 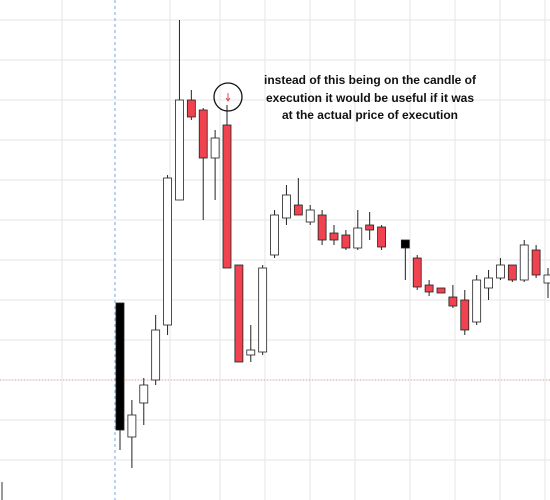 I want to click on annotation-circle, so click(x=228, y=97).